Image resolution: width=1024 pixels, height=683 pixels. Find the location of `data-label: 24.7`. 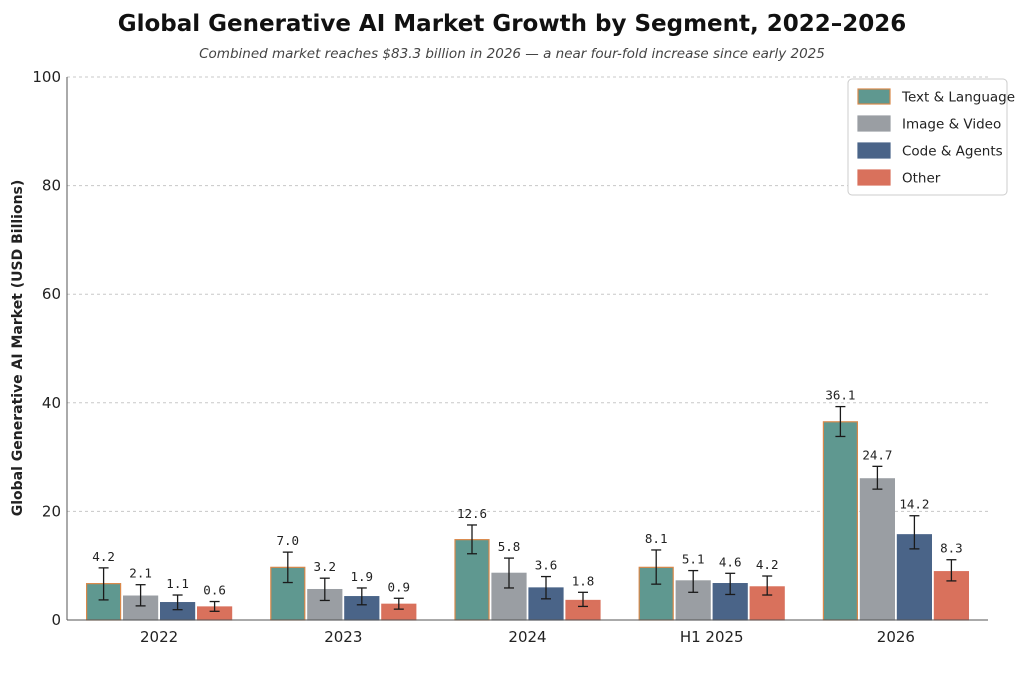

data-label: 24.7 is located at coordinates (877, 454).